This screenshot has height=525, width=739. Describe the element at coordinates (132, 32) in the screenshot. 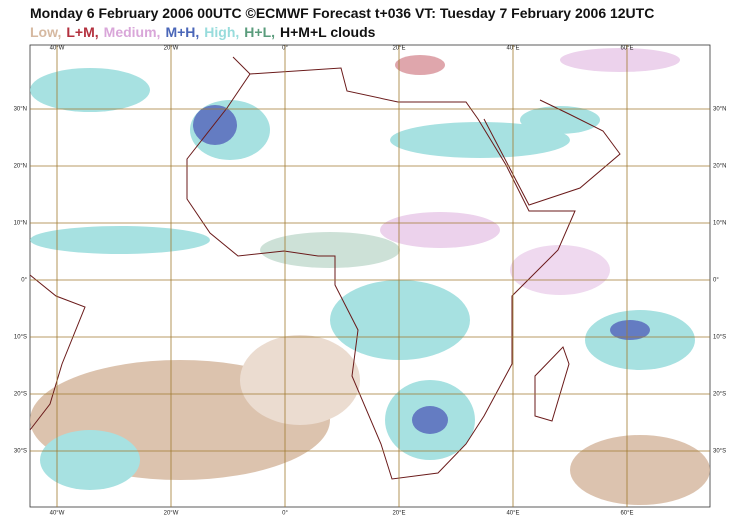

I see `legend-entry: Medium,` at that location.